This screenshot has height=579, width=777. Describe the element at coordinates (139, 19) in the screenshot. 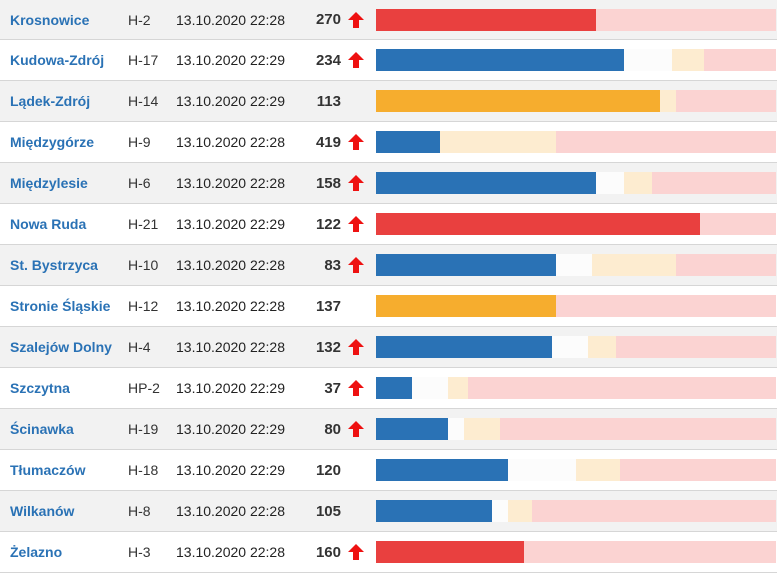

I see `station-code: H-2` at that location.